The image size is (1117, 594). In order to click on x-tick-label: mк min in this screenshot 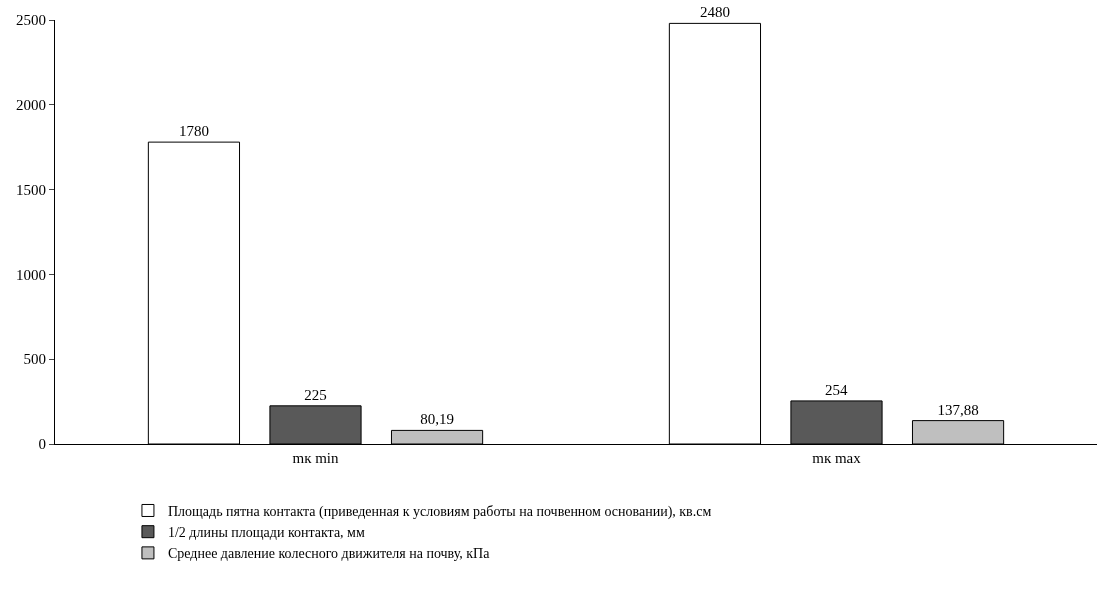, I will do `click(316, 458)`.